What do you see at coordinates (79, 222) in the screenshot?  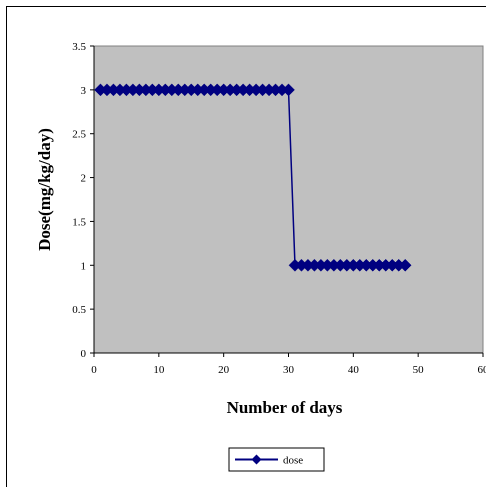 I see `y-tick-label: 1.5` at bounding box center [79, 222].